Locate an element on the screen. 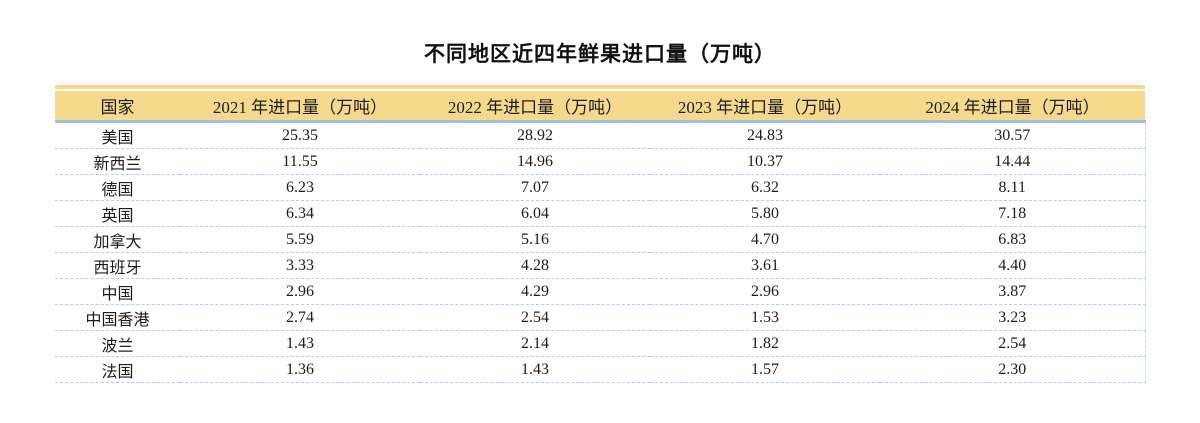 The width and height of the screenshot is (1200, 423). value-cell: 4.29 is located at coordinates (535, 291).